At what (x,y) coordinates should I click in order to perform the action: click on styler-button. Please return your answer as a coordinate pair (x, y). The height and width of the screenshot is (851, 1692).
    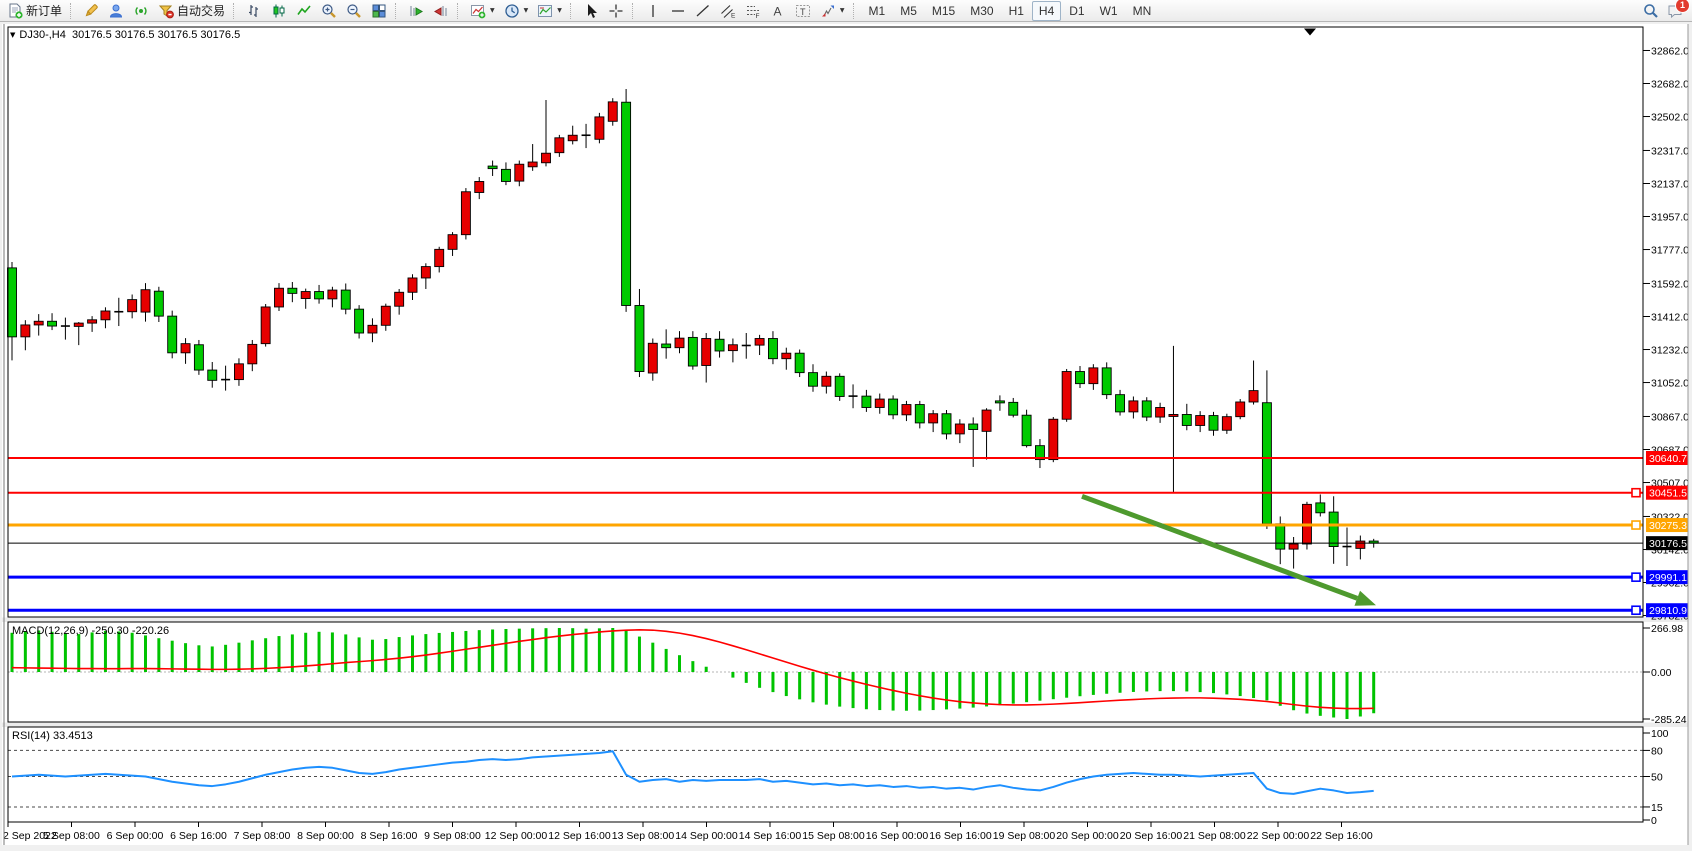
    Looking at the image, I should click on (91, 11).